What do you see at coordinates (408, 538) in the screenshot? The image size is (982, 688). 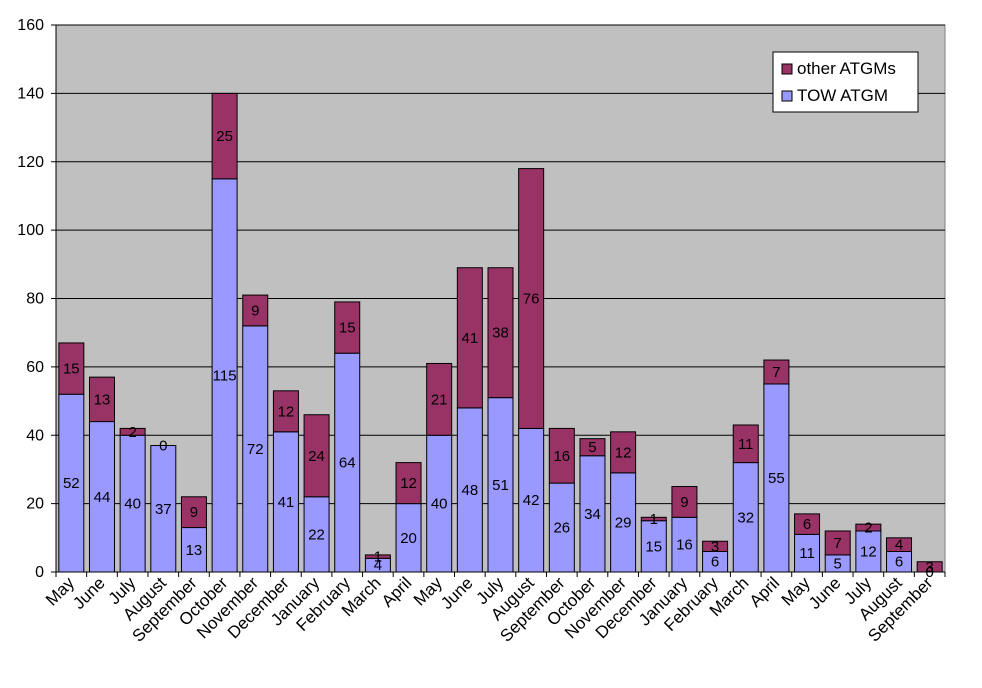 I see `data-label-tow-atgm: 20` at bounding box center [408, 538].